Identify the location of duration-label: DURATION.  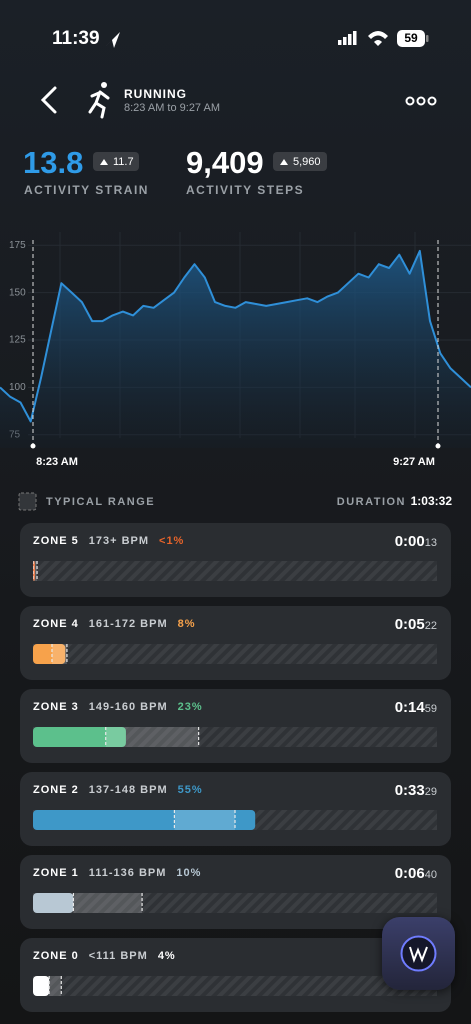
(371, 502).